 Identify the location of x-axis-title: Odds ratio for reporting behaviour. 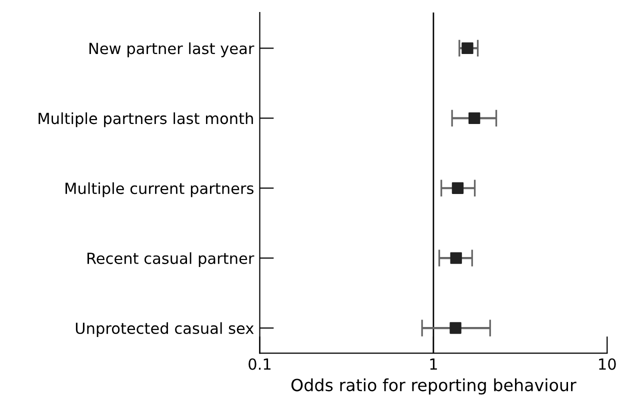
(433, 386).